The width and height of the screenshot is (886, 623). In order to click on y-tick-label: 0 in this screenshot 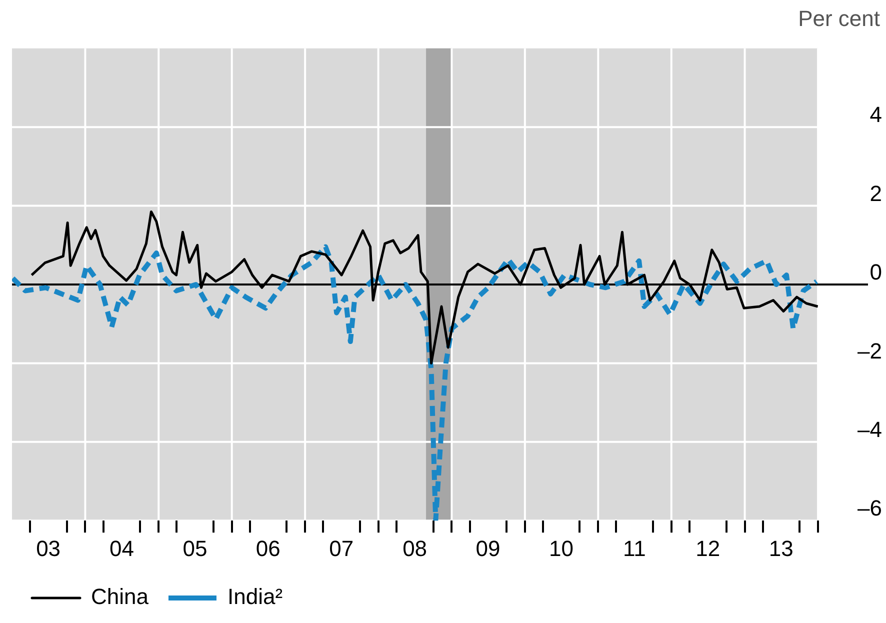, I will do `click(876, 272)`.